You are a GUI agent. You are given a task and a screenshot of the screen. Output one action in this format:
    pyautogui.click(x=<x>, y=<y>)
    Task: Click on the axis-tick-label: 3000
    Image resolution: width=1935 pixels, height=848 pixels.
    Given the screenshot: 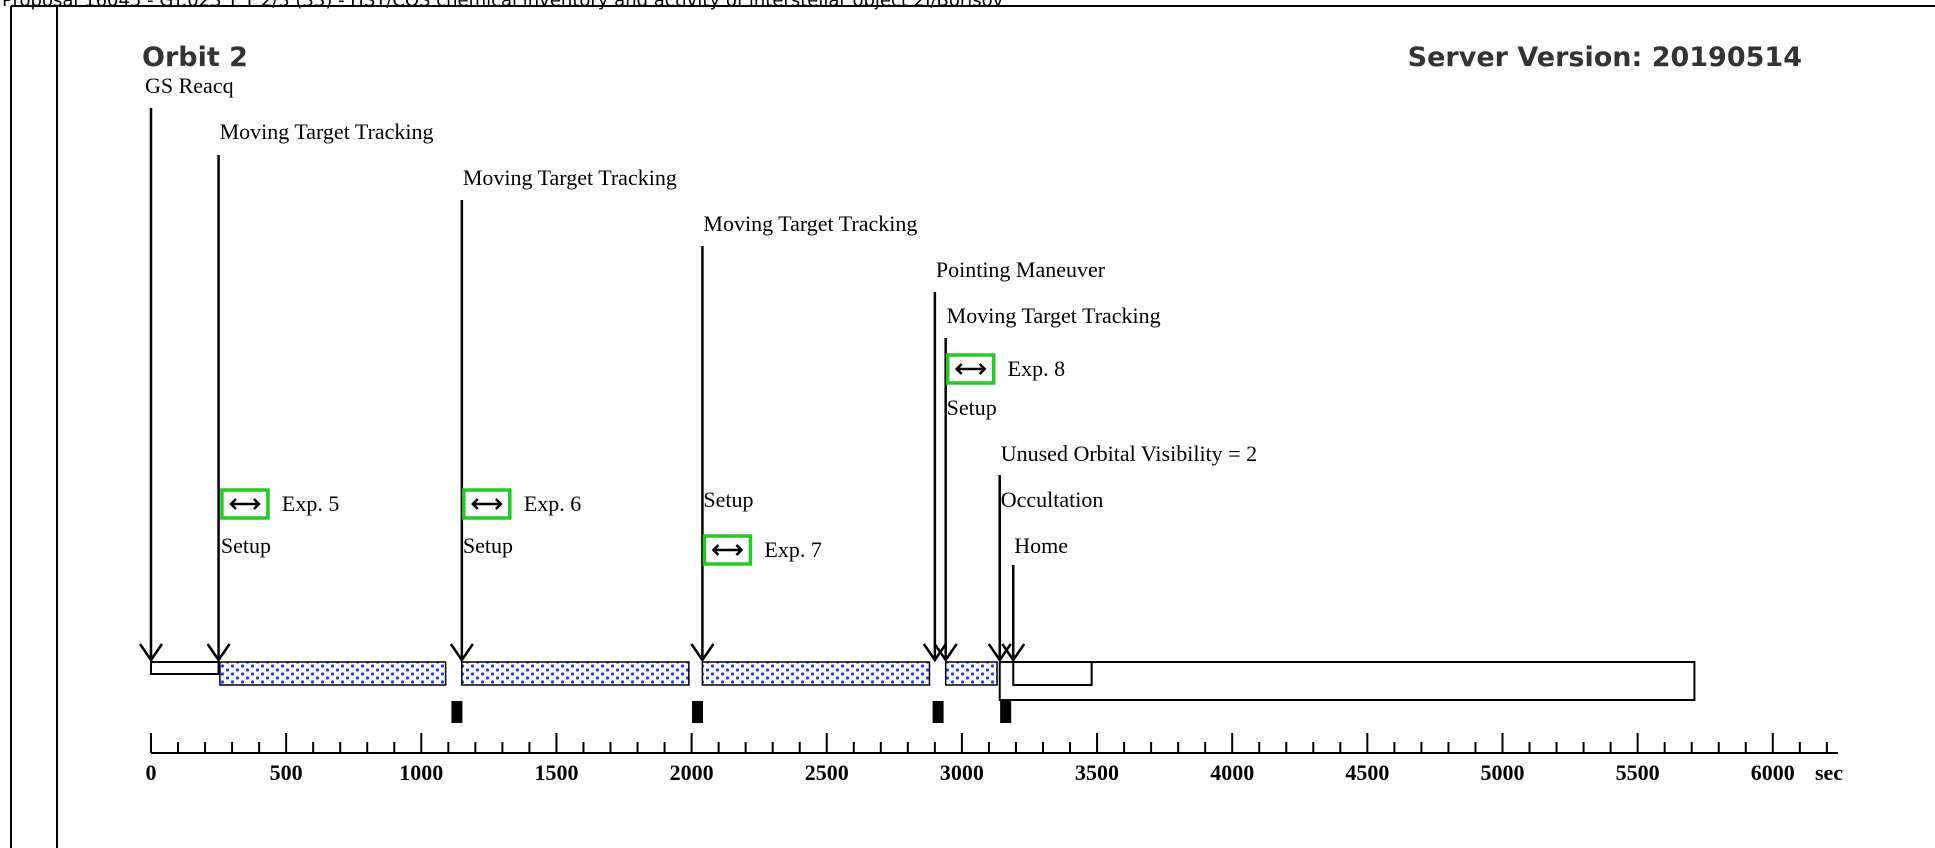 What is the action you would take?
    pyautogui.click(x=962, y=772)
    